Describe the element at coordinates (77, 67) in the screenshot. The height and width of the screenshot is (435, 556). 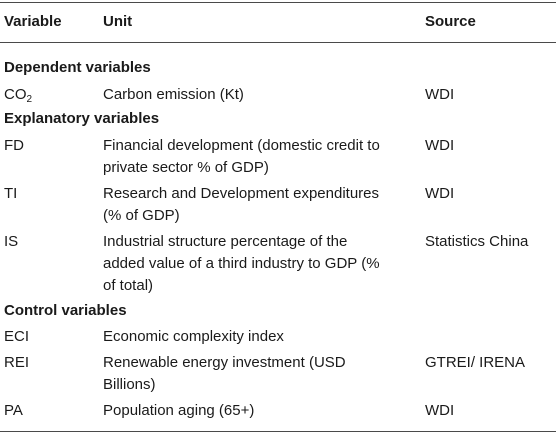
I see `section-dependent: Dependent variables` at that location.